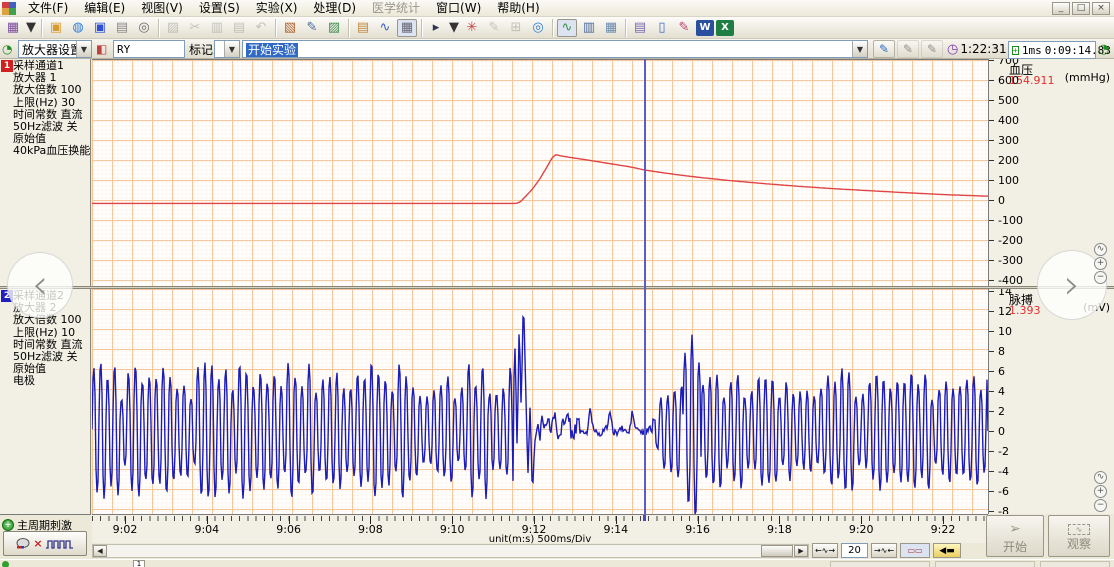  What do you see at coordinates (1015, 50) in the screenshot?
I see `expand-toggle-icon: +` at bounding box center [1015, 50].